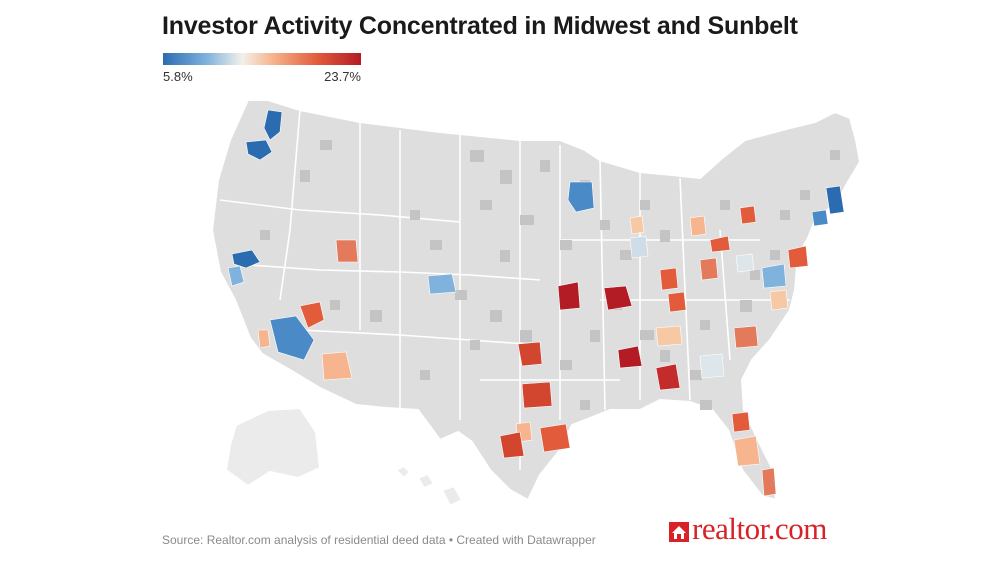 The height and width of the screenshot is (562, 1000). I want to click on realtor-logo: realtor.com, so click(747, 527).